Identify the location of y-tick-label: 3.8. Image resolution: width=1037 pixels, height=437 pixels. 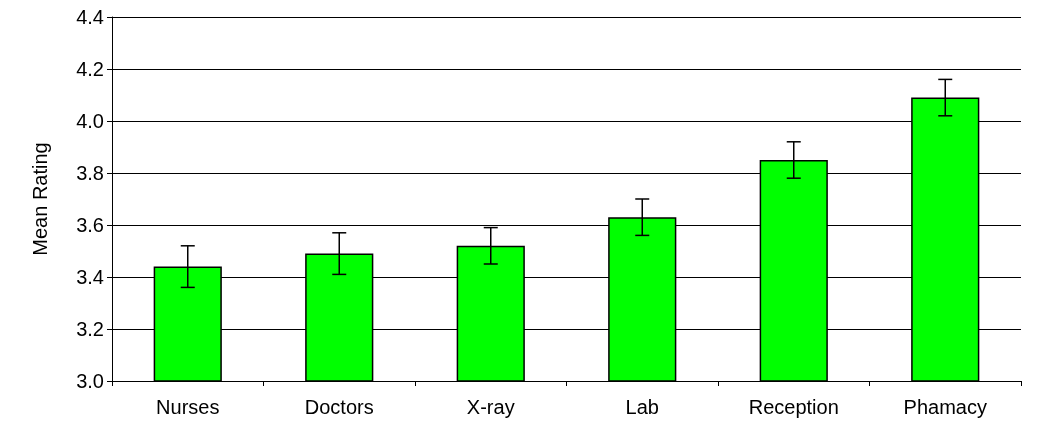
(90, 173).